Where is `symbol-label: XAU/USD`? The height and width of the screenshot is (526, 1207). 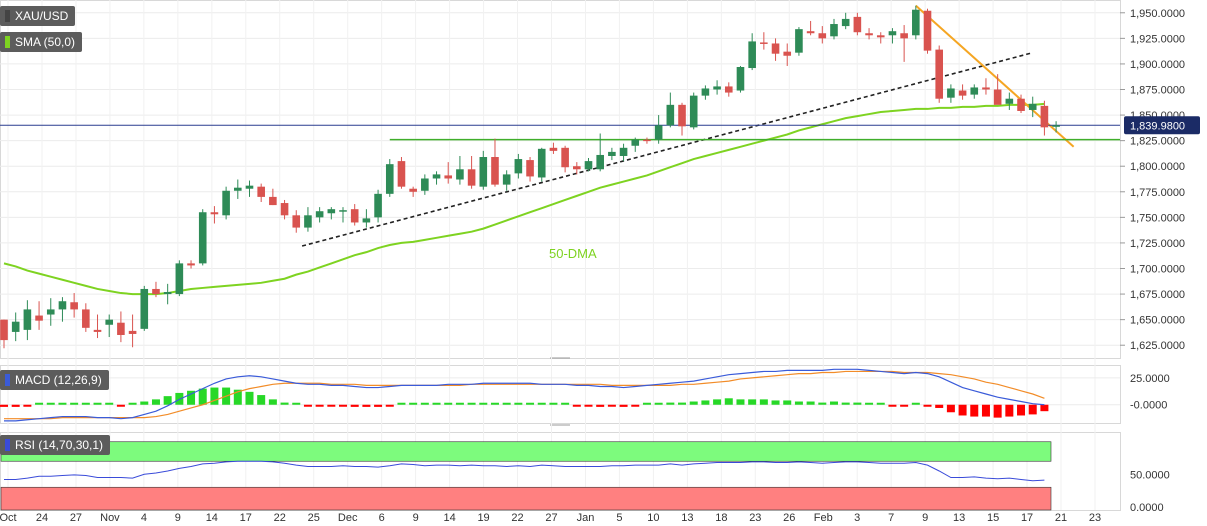 symbol-label: XAU/USD is located at coordinates (38, 16).